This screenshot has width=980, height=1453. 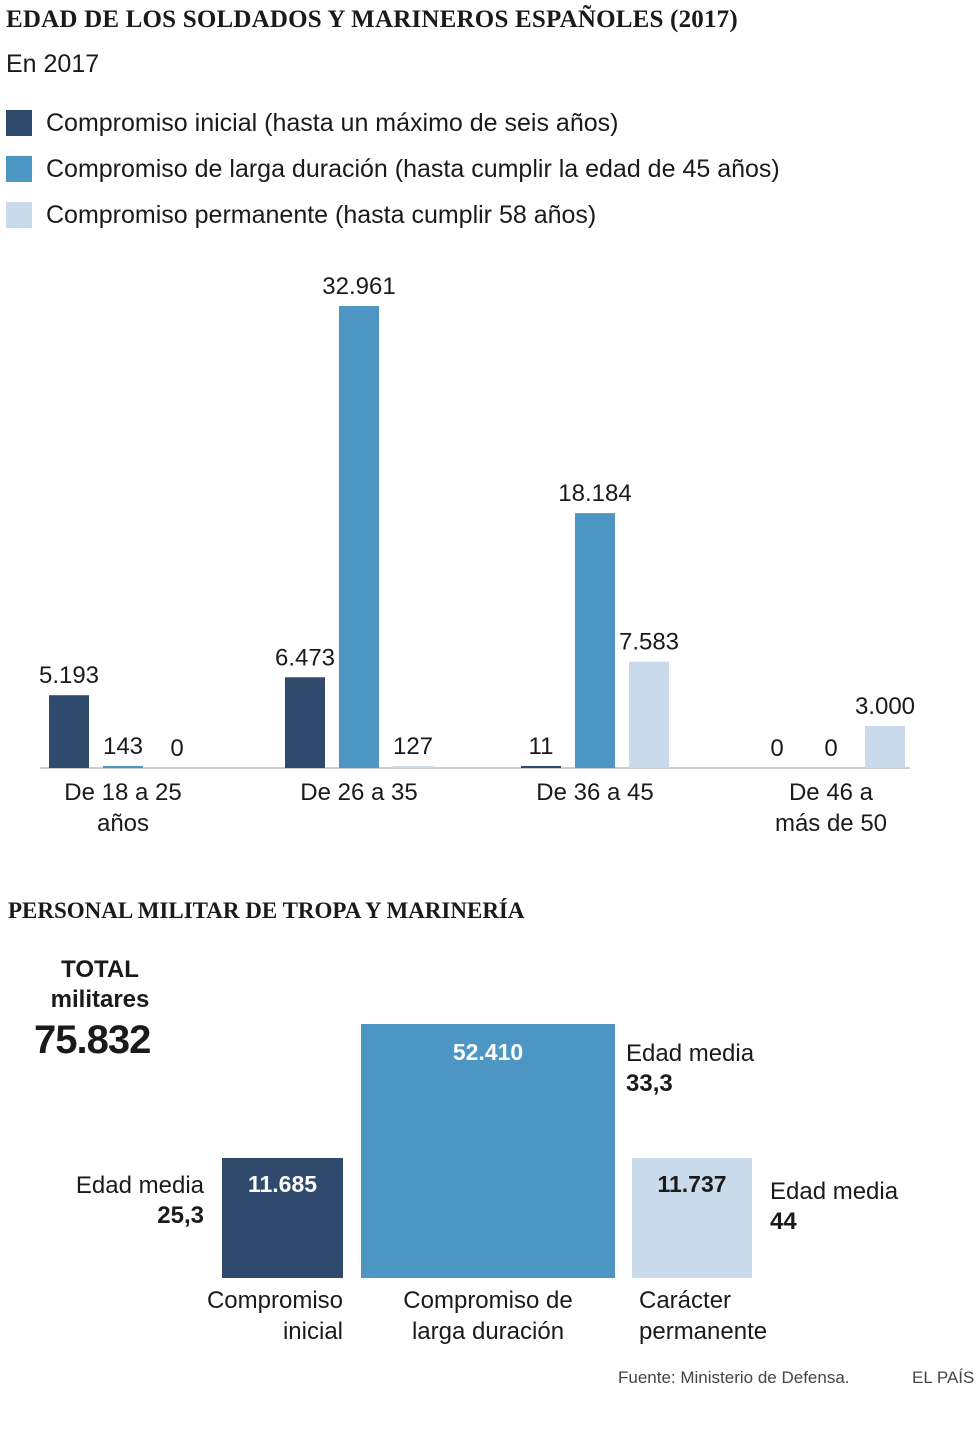 What do you see at coordinates (92, 1040) in the screenshot?
I see `total-value: 75.832` at bounding box center [92, 1040].